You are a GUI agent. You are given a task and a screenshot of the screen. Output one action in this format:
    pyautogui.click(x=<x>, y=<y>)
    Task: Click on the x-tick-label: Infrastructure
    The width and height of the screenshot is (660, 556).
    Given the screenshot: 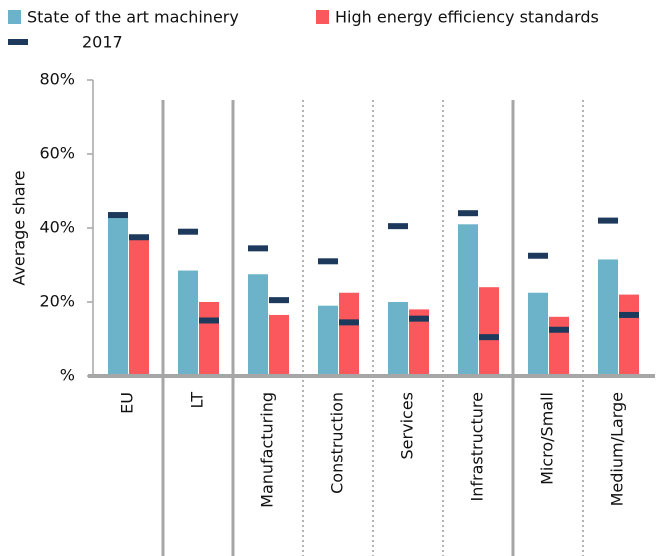 What is the action you would take?
    pyautogui.click(x=477, y=446)
    